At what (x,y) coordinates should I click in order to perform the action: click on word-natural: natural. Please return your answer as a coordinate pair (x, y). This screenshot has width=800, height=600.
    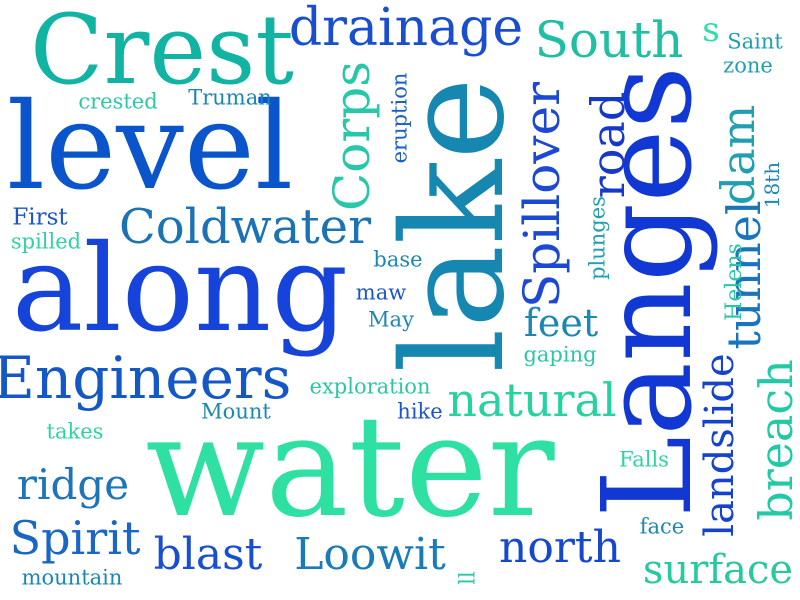
    Looking at the image, I should click on (532, 400).